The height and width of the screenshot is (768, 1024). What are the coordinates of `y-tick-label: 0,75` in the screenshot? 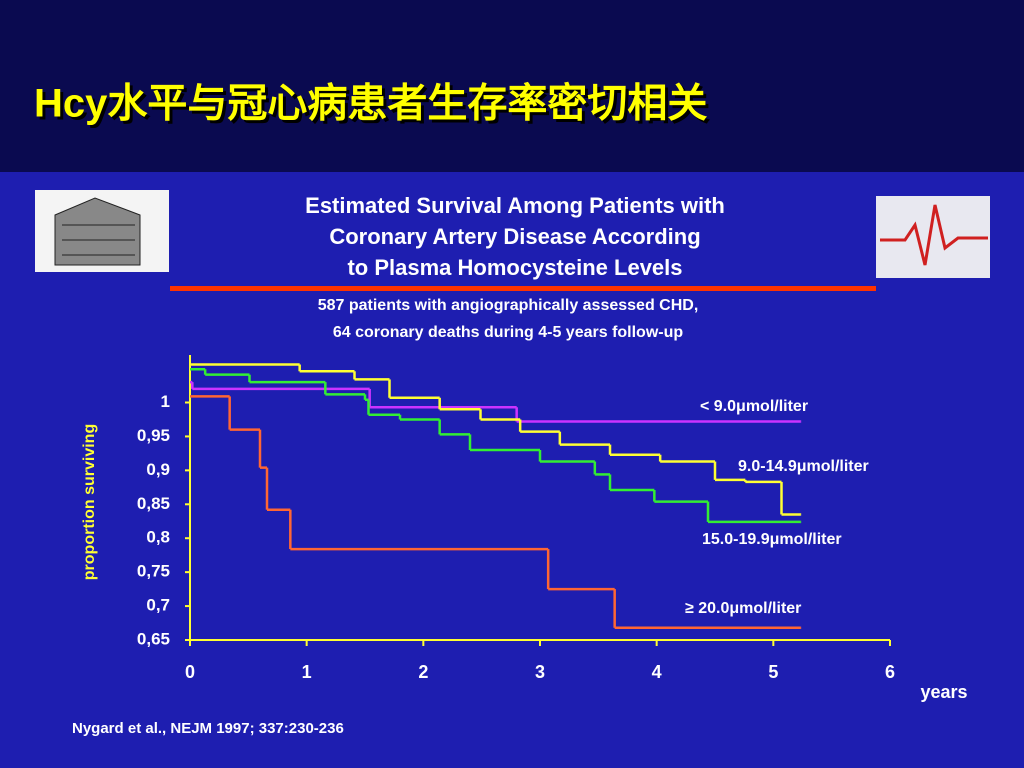 It's located at (153, 571).